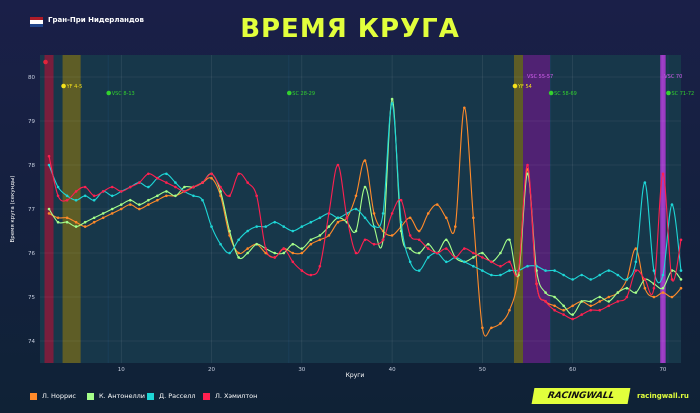 The height and width of the screenshot is (413, 700). Describe the element at coordinates (540, 77) in the screenshot. I see `annotation-label: VSC 55-57` at that location.